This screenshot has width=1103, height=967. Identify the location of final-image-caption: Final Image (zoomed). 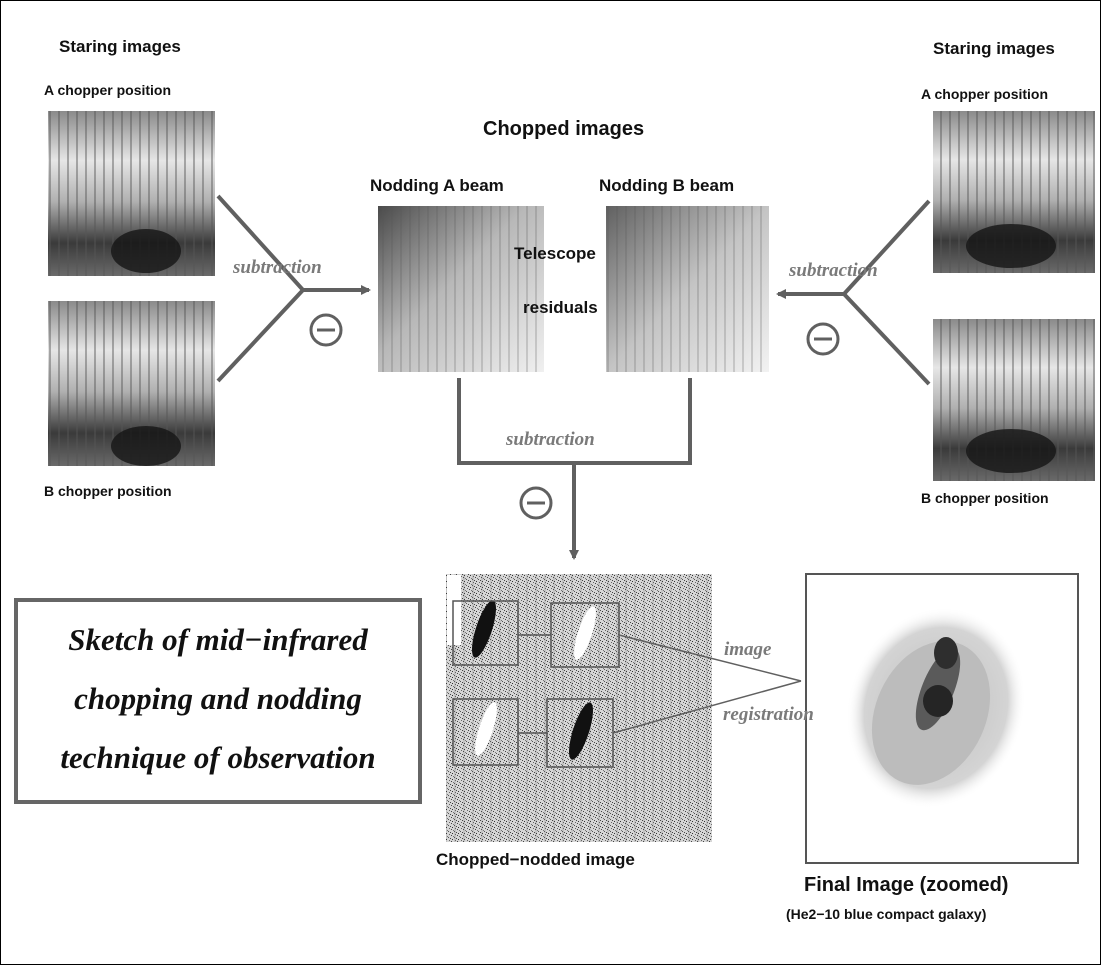
(906, 885).